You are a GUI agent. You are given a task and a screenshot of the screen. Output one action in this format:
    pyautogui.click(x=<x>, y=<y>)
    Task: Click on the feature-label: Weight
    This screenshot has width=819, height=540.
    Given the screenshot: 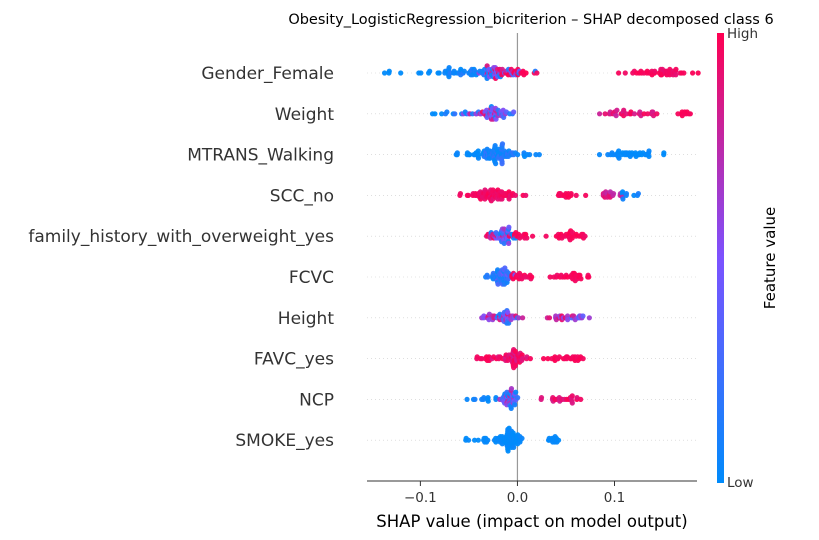 What is the action you would take?
    pyautogui.click(x=305, y=115)
    